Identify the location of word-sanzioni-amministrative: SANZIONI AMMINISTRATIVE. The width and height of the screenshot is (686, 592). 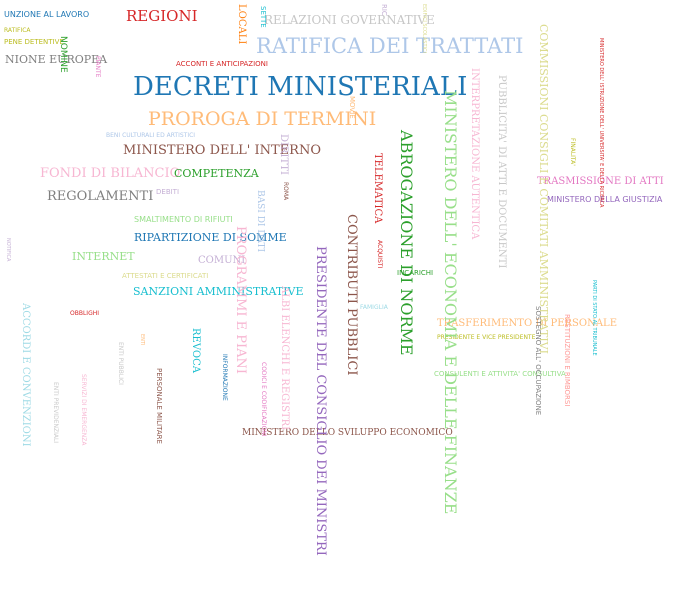
(218, 291).